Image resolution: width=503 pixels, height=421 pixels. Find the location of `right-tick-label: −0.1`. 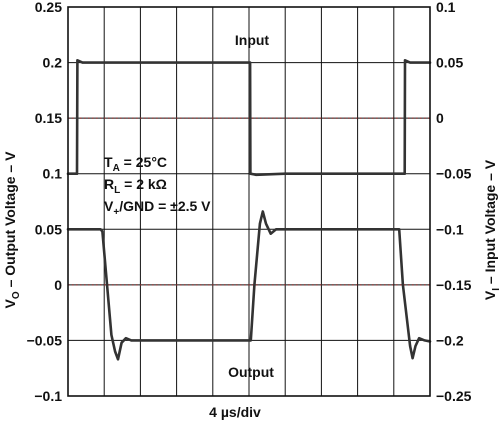

right-tick-label: −0.1 is located at coordinates (450, 229).